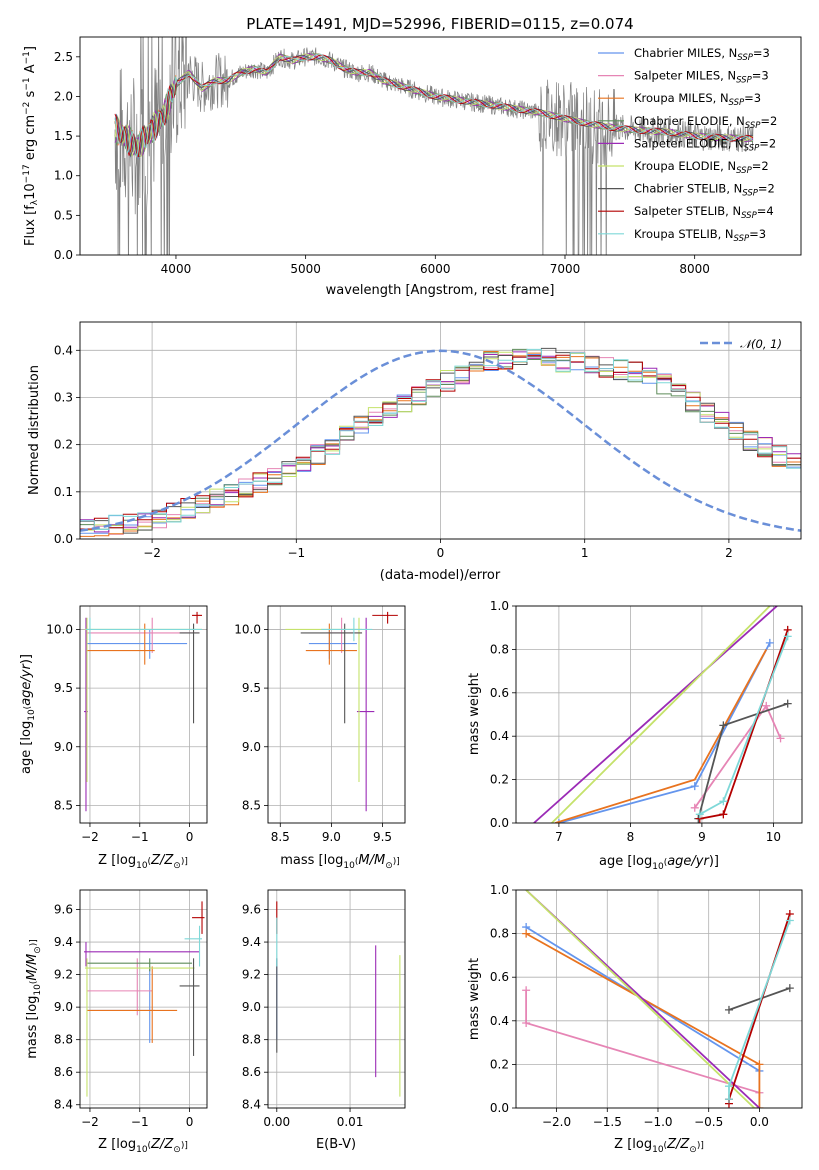 The width and height of the screenshot is (819, 1170). I want to click on x-tick-label: 0.00, so click(276, 1122).